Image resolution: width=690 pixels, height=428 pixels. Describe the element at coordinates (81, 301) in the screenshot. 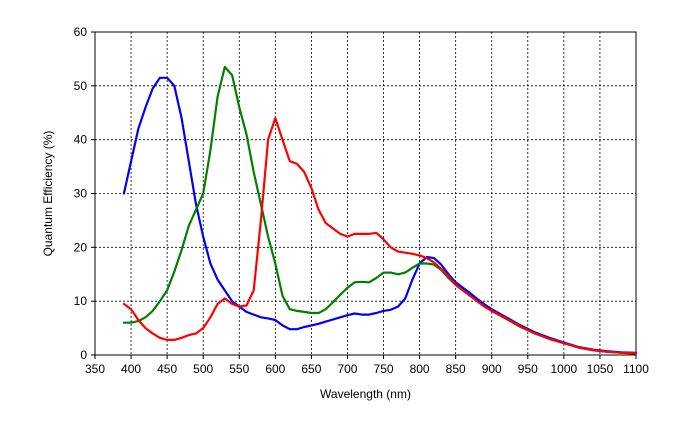

I see `y-tick-label: 10` at that location.